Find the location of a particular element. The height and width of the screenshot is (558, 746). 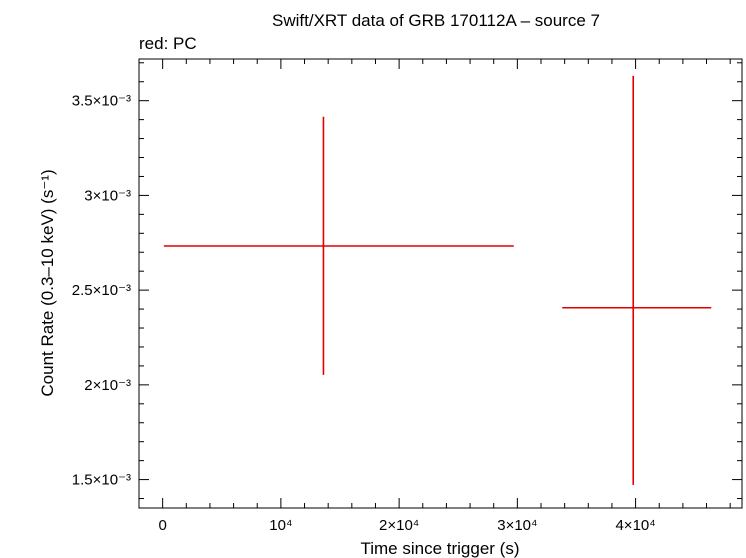

x-axis-label: Time since trigger (s) is located at coordinates (439, 548).